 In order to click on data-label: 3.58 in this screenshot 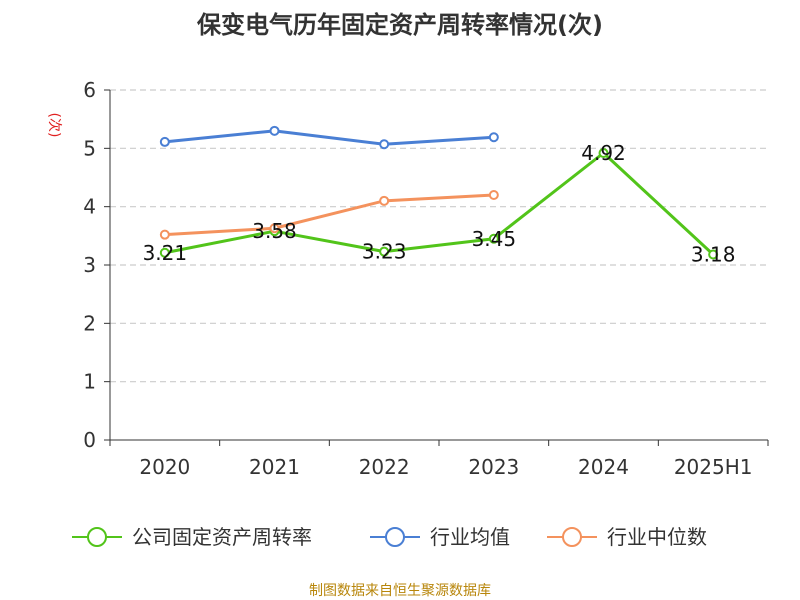, I will do `click(274, 231)`.